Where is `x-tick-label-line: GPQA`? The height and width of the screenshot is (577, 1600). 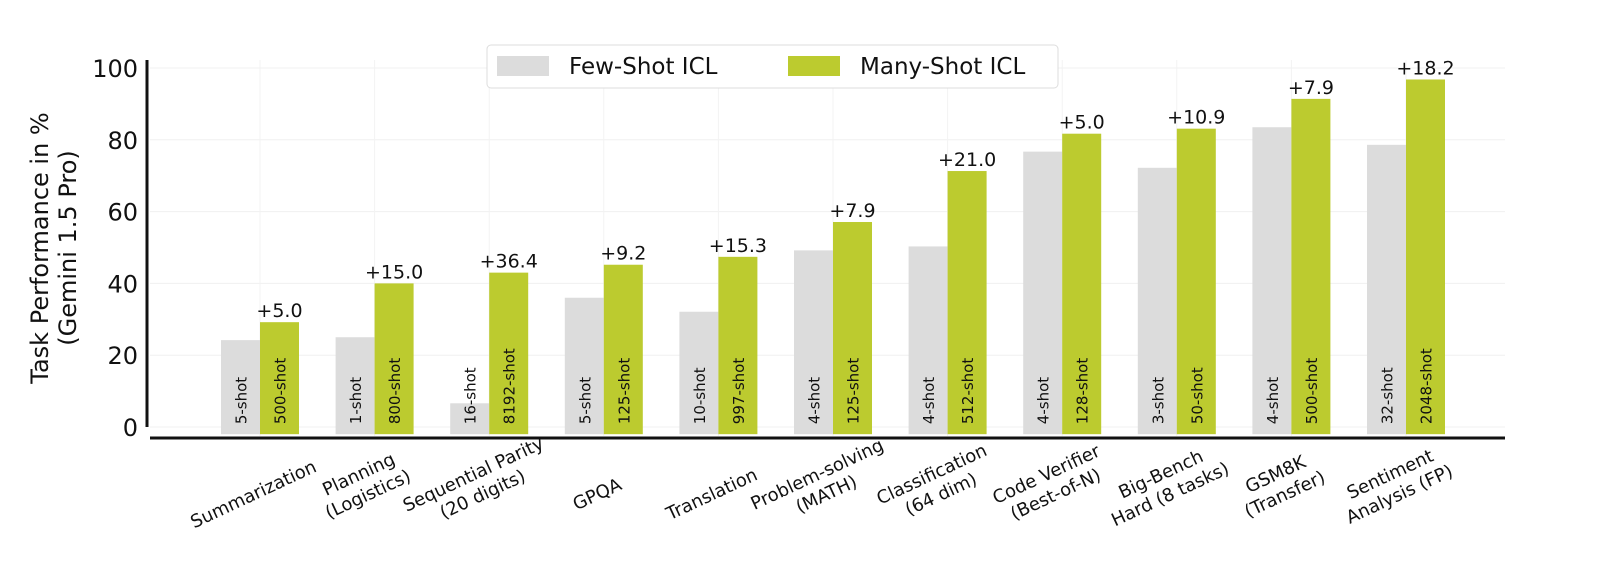
x-tick-label-line: GPQA is located at coordinates (598, 494).